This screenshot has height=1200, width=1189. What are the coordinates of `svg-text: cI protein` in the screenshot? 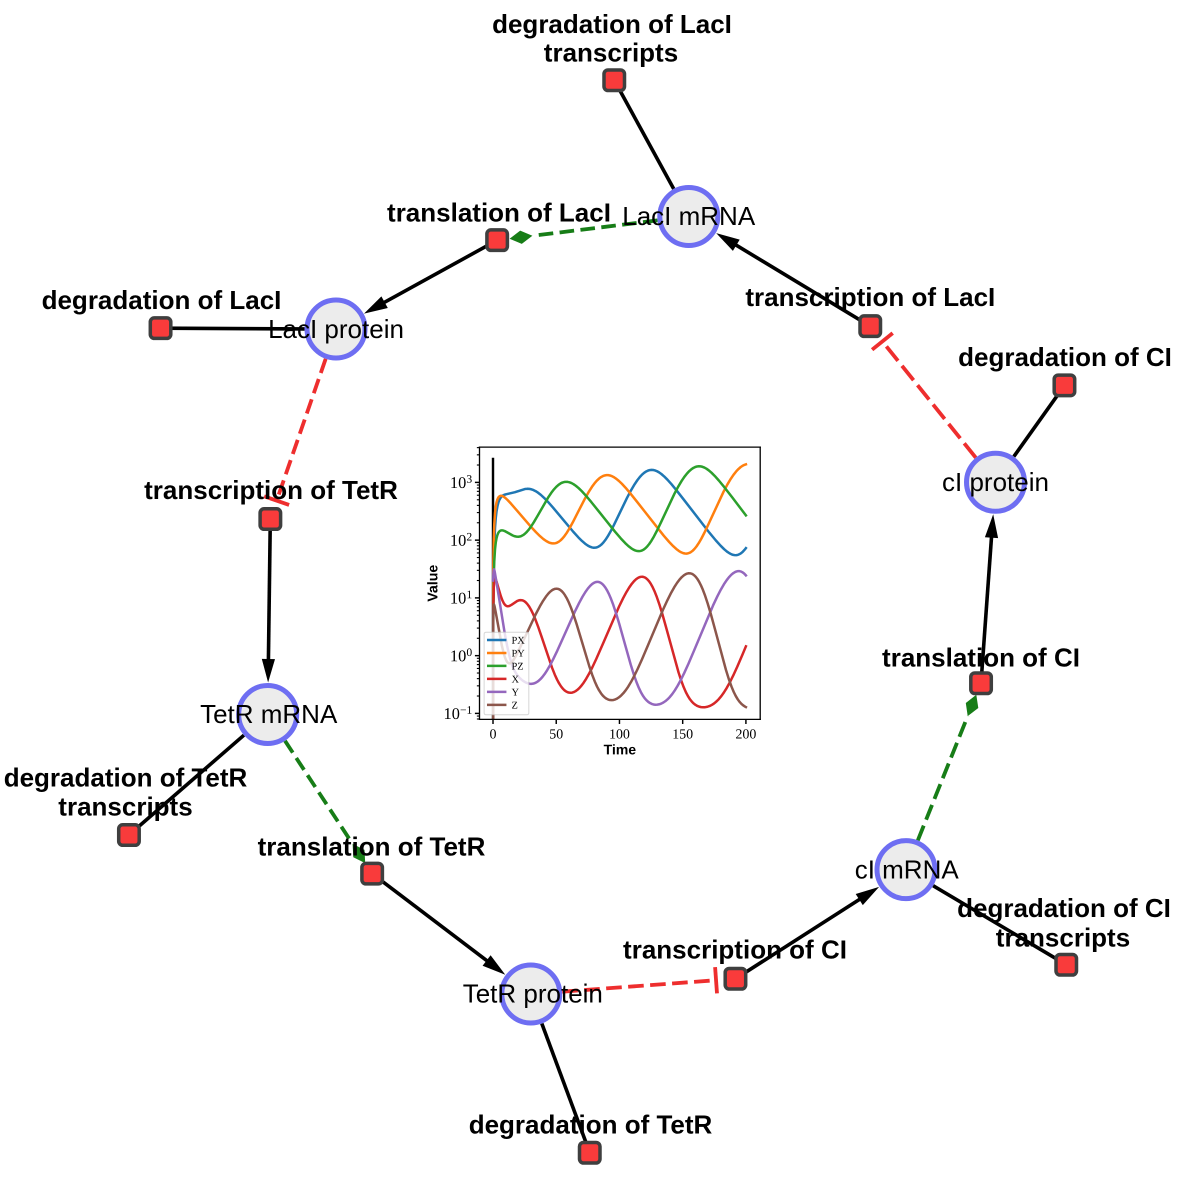 It's located at (995, 482).